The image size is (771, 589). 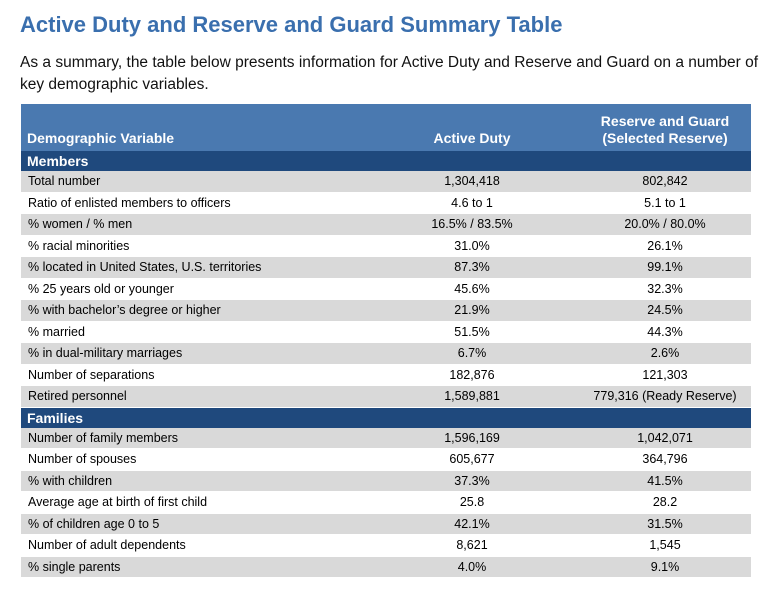 I want to click on table-row: % 25 years old or younger 45.6% 32.3%, so click(x=386, y=289).